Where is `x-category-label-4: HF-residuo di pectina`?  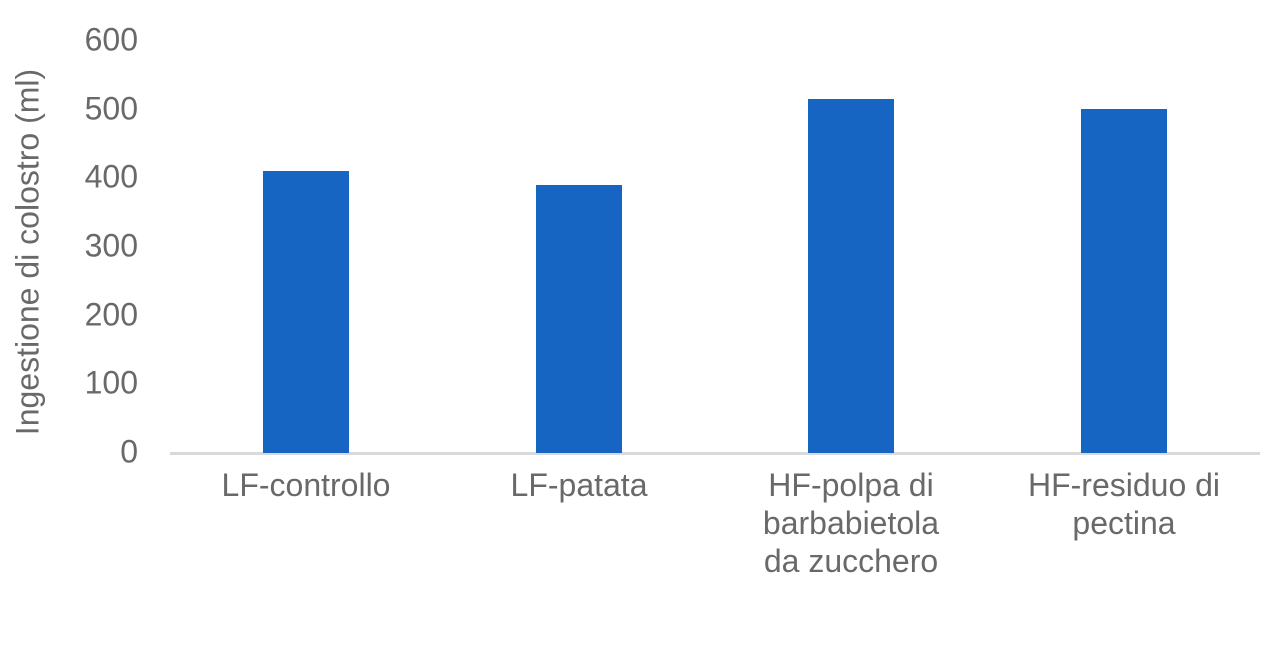 x-category-label-4: HF-residuo di pectina is located at coordinates (1124, 504).